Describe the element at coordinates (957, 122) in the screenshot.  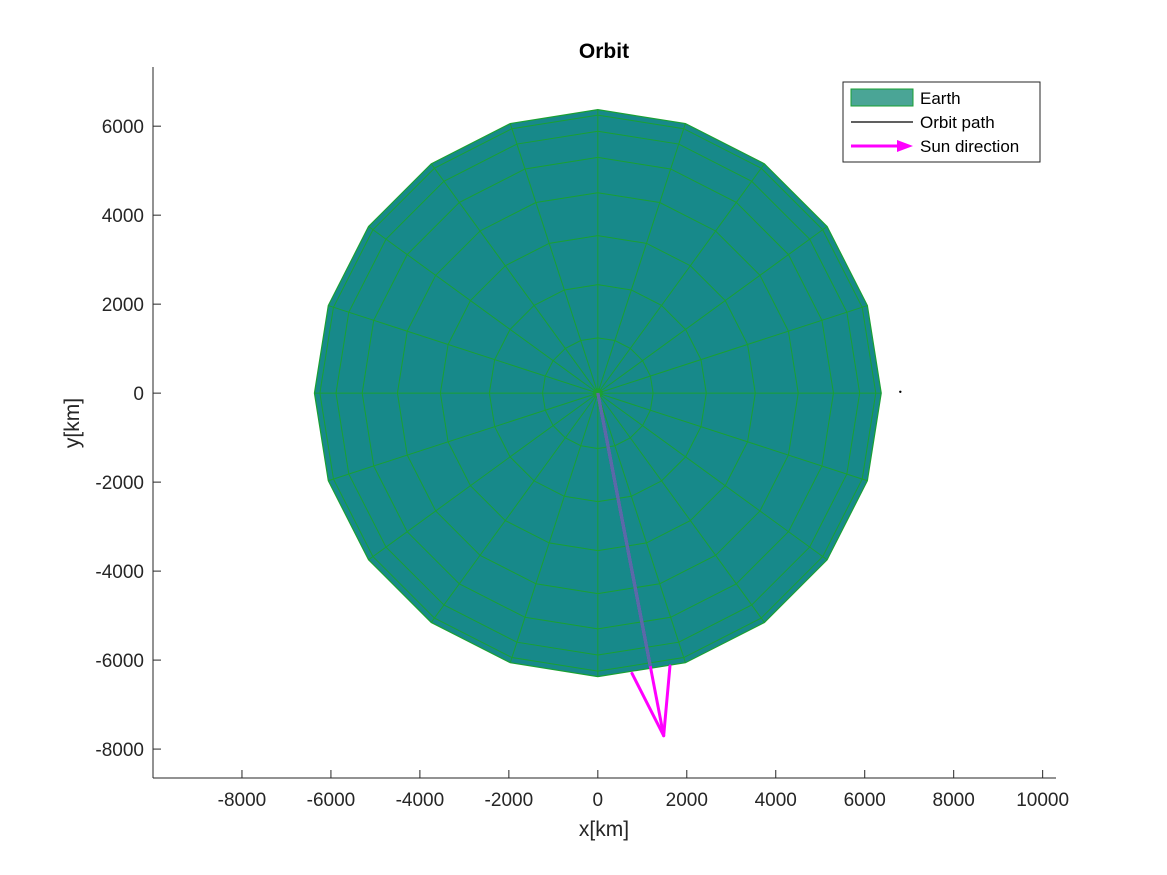
I see `legend-orbit-label: Orbit path` at that location.